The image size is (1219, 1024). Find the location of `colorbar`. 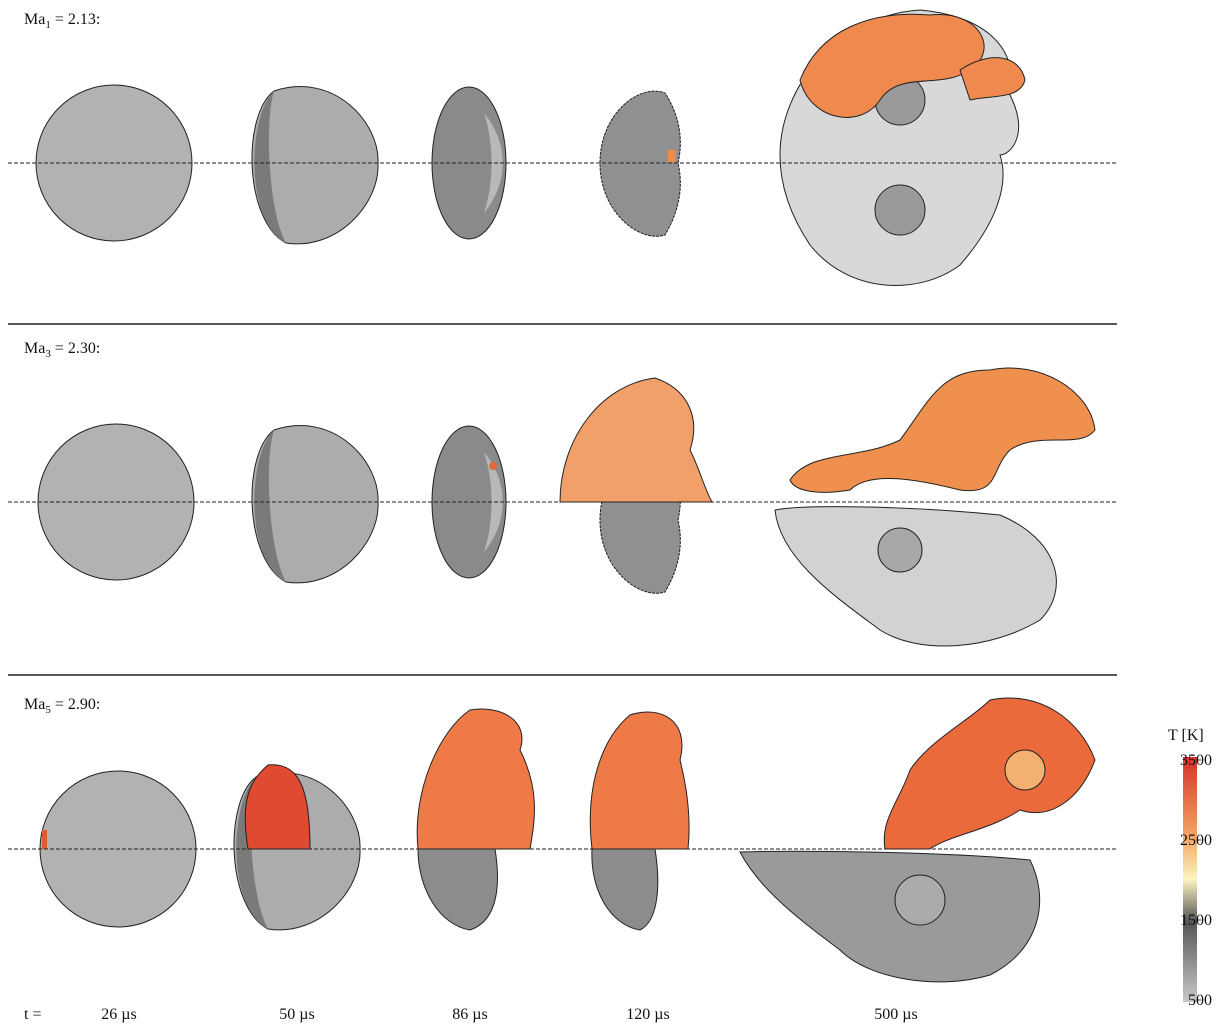

colorbar is located at coordinates (1190, 879).